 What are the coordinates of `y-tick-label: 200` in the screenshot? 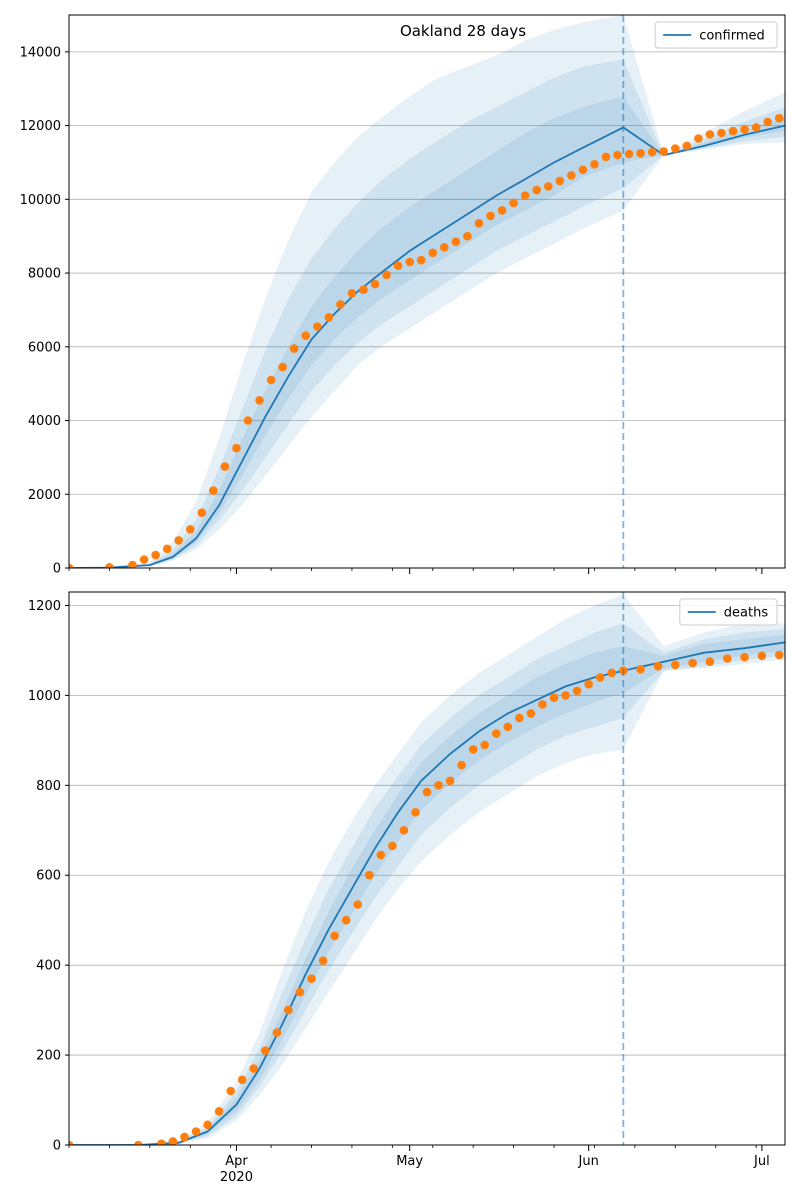 It's located at (48, 1056).